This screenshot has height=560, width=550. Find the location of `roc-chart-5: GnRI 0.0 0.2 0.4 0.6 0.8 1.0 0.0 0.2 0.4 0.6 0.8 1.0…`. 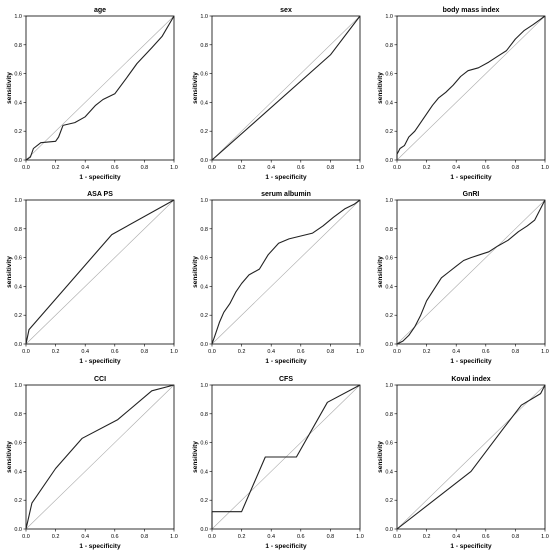

roc-chart-5: GnRI 0.0 0.2 0.4 0.6 0.8 1.0 0.0 0.2 0.4 0.6 0.8 1.0… is located at coordinates (463, 278).